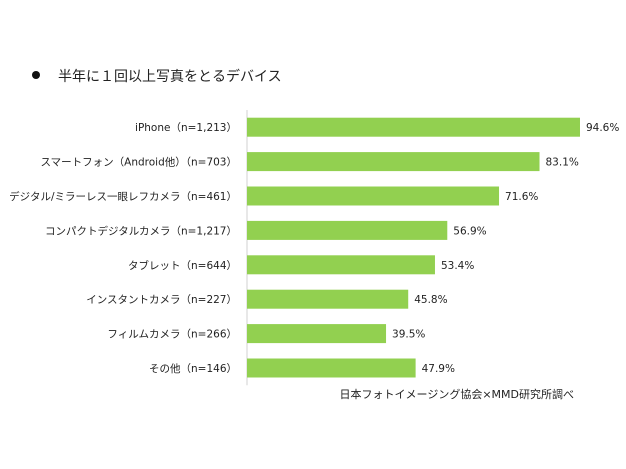 The image size is (626, 469). What do you see at coordinates (521, 197) in the screenshot?
I see `data-label: 71.6%` at bounding box center [521, 197].